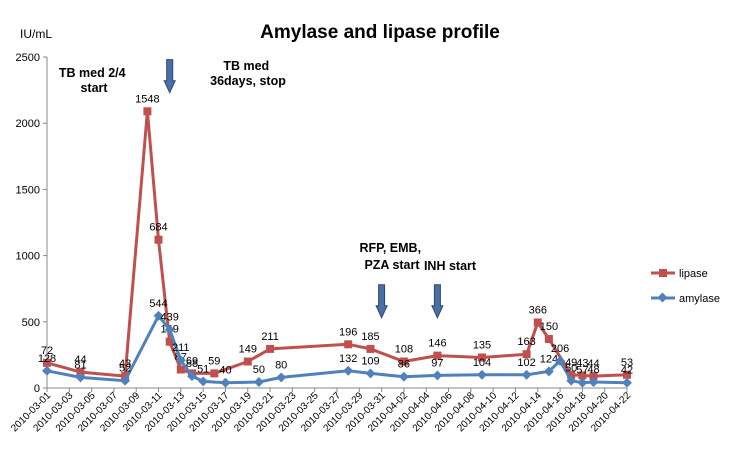 The image size is (737, 463). I want to click on data-label-amylase: 439, so click(170, 318).